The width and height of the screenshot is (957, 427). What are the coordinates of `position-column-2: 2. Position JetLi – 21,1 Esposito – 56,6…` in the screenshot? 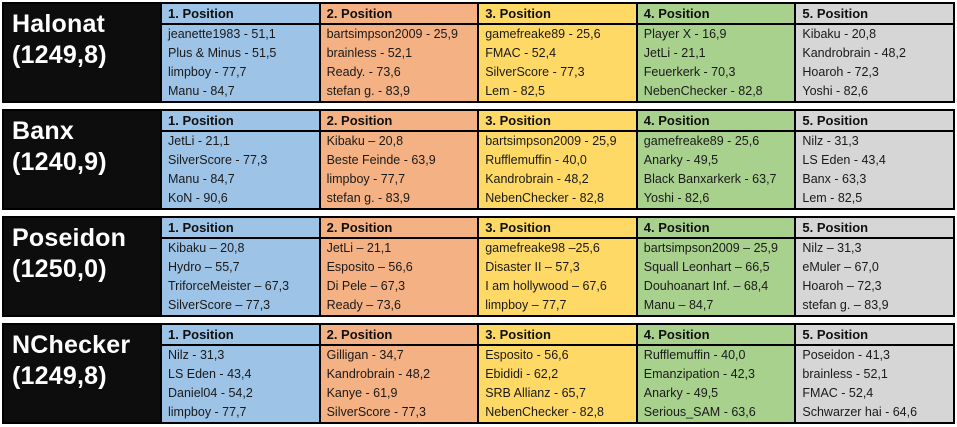 It's located at (398, 266).